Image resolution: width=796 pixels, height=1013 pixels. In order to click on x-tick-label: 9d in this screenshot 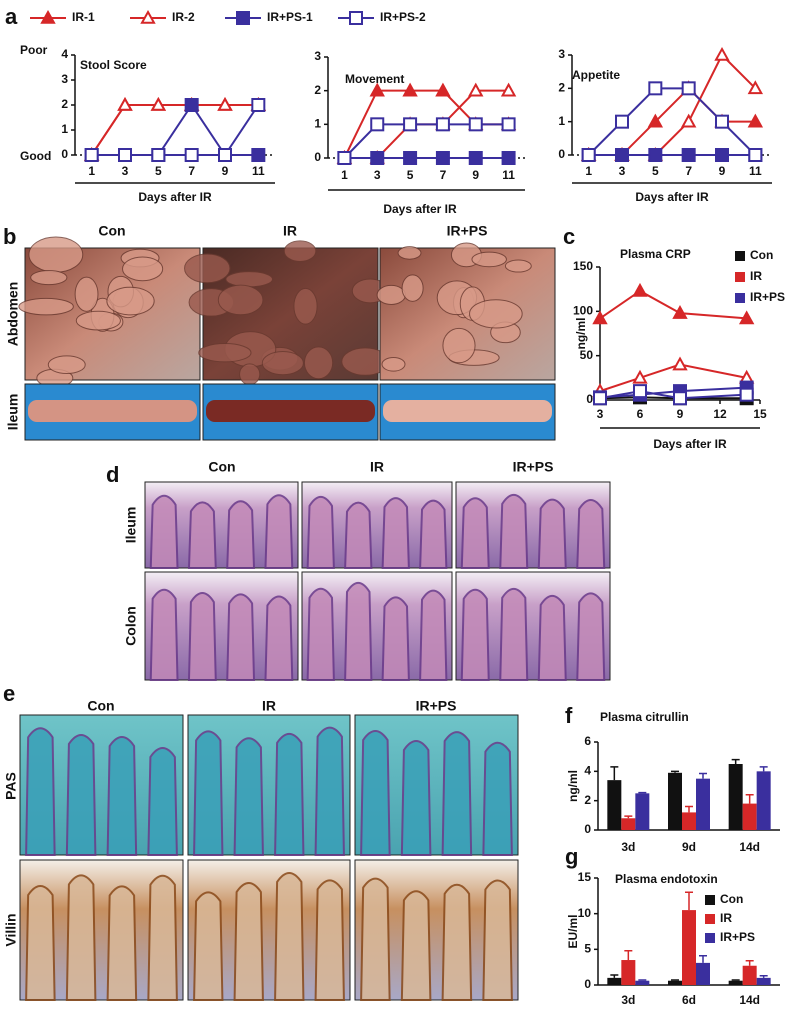, I will do `click(689, 847)`.